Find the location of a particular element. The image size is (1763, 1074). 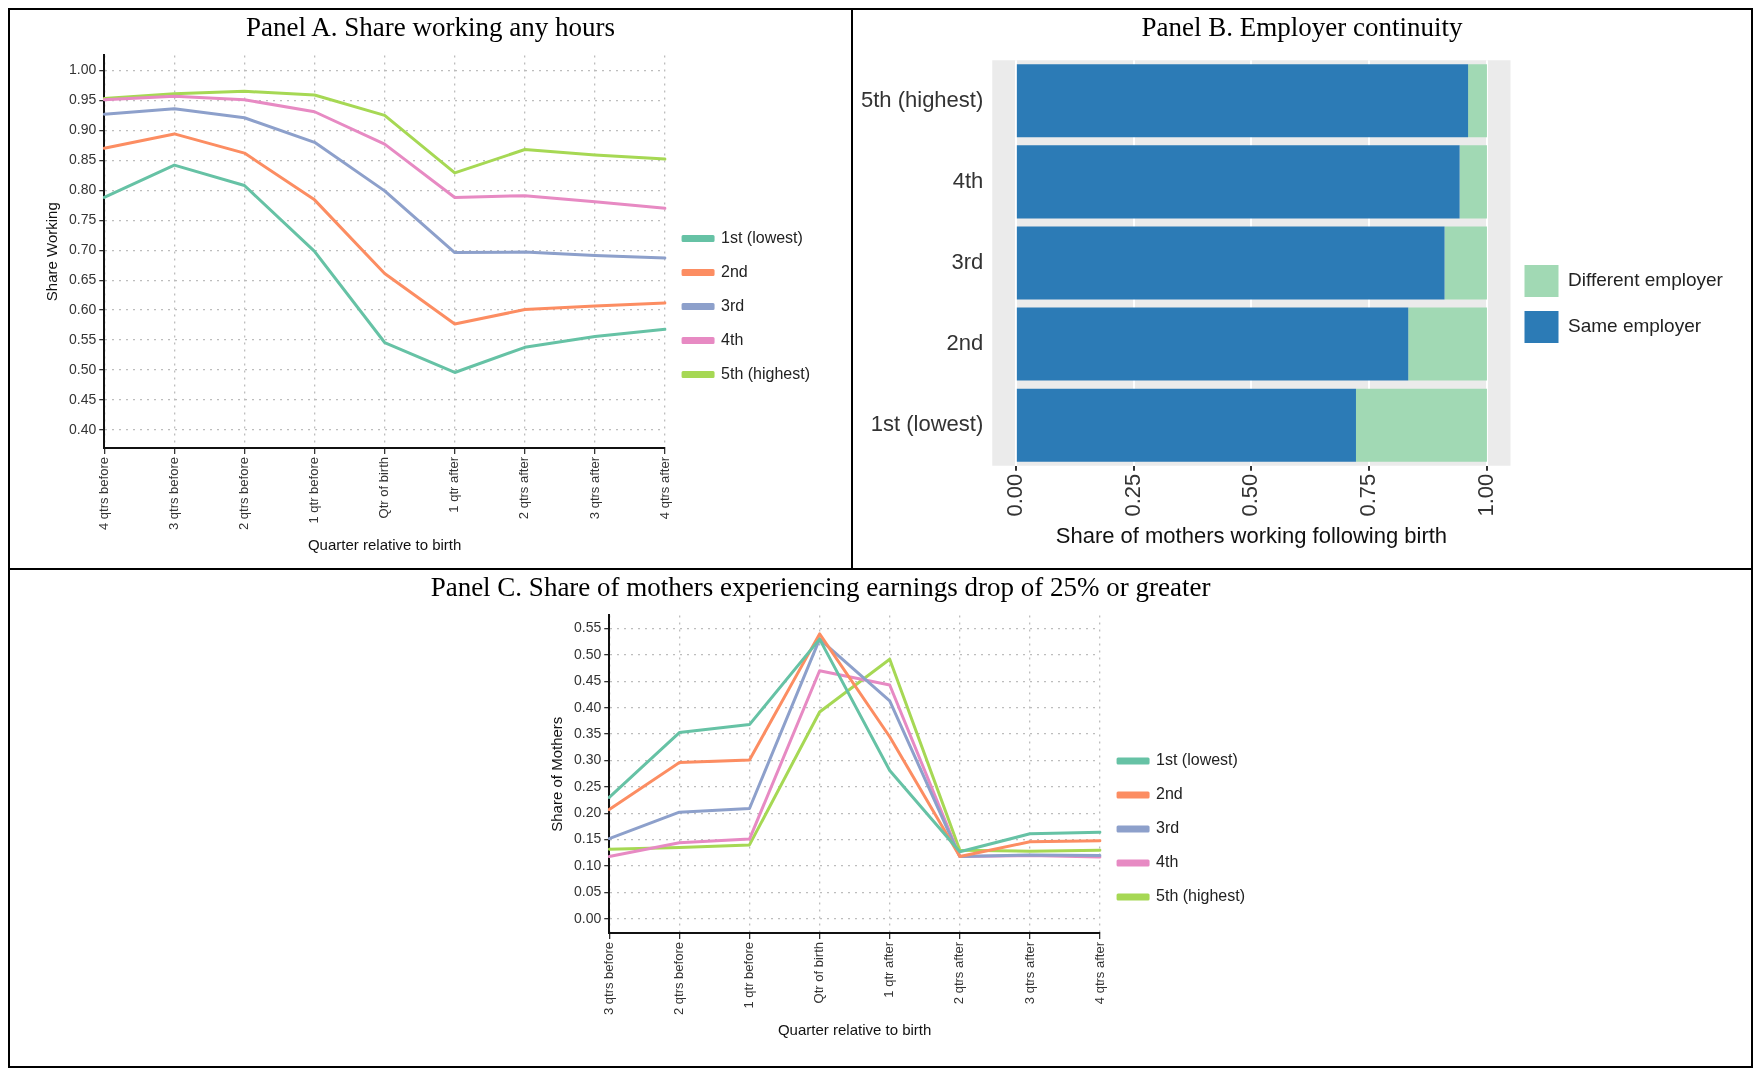

chart-title: Panel C. Share of mothers experiencing earnings drop of 25% or greater is located at coordinates (820, 587).